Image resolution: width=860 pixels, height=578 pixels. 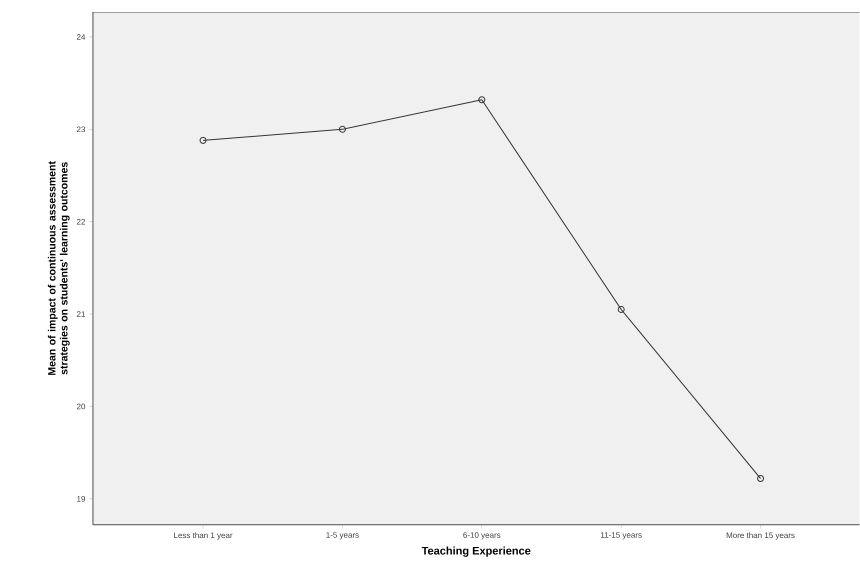 I want to click on x-axis-title: Teaching Experience, so click(x=476, y=552).